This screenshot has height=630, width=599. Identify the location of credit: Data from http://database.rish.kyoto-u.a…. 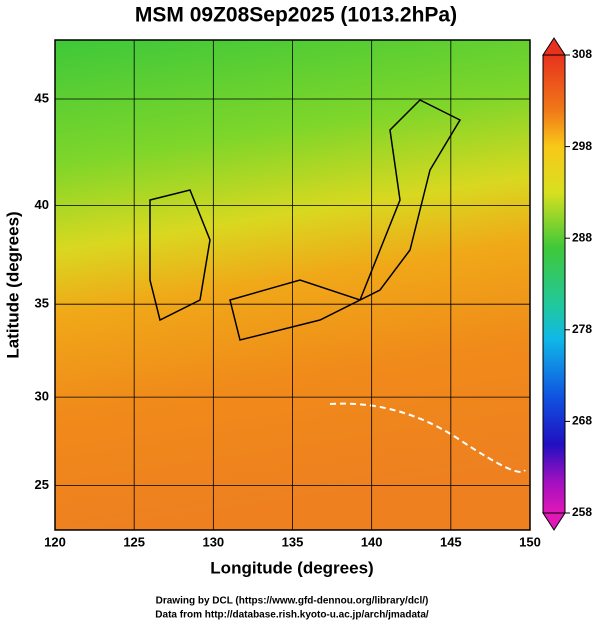
(292, 615).